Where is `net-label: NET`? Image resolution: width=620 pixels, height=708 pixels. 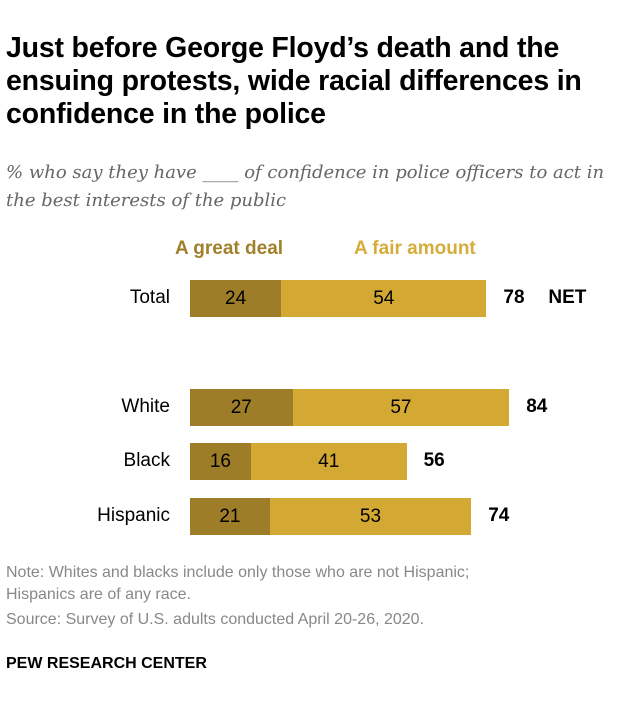
net-label: NET is located at coordinates (567, 297).